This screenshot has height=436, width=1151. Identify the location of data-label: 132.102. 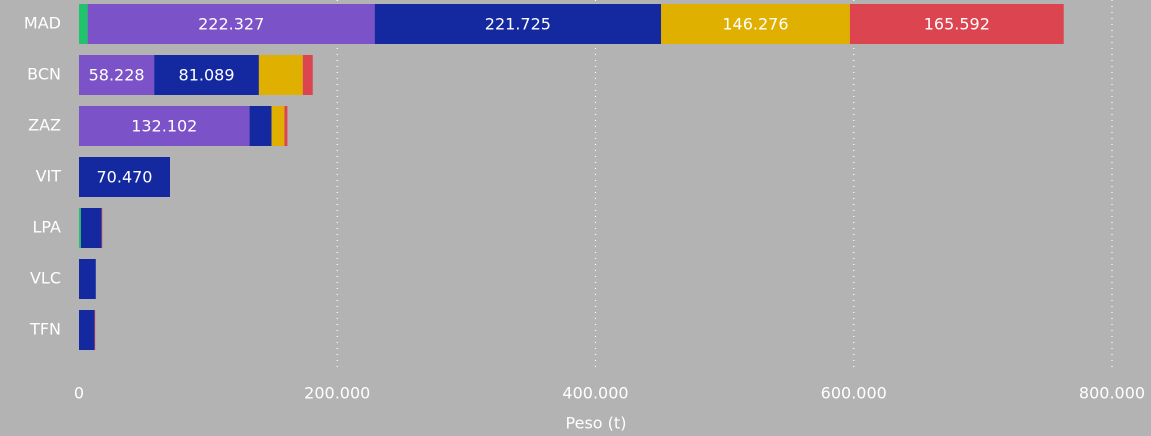
(164, 126).